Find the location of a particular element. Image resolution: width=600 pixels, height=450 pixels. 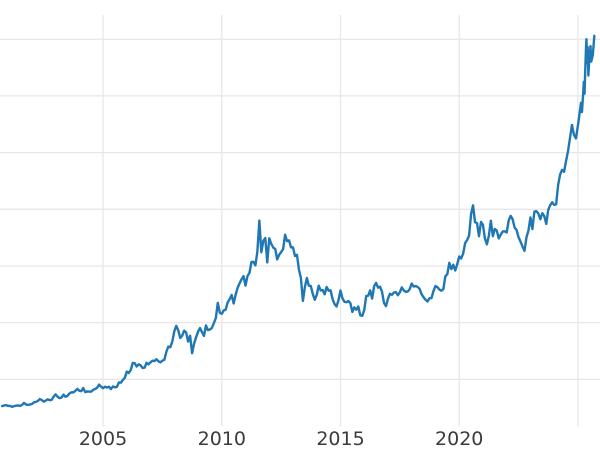

x-tick-label: 2015 is located at coordinates (340, 439).